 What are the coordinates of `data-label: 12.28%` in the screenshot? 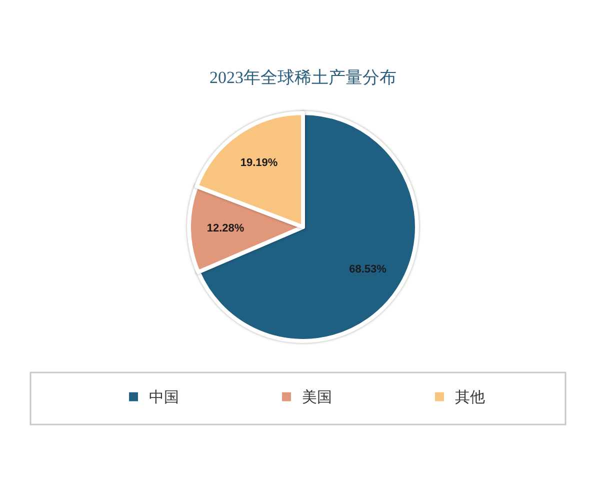 It's located at (225, 228).